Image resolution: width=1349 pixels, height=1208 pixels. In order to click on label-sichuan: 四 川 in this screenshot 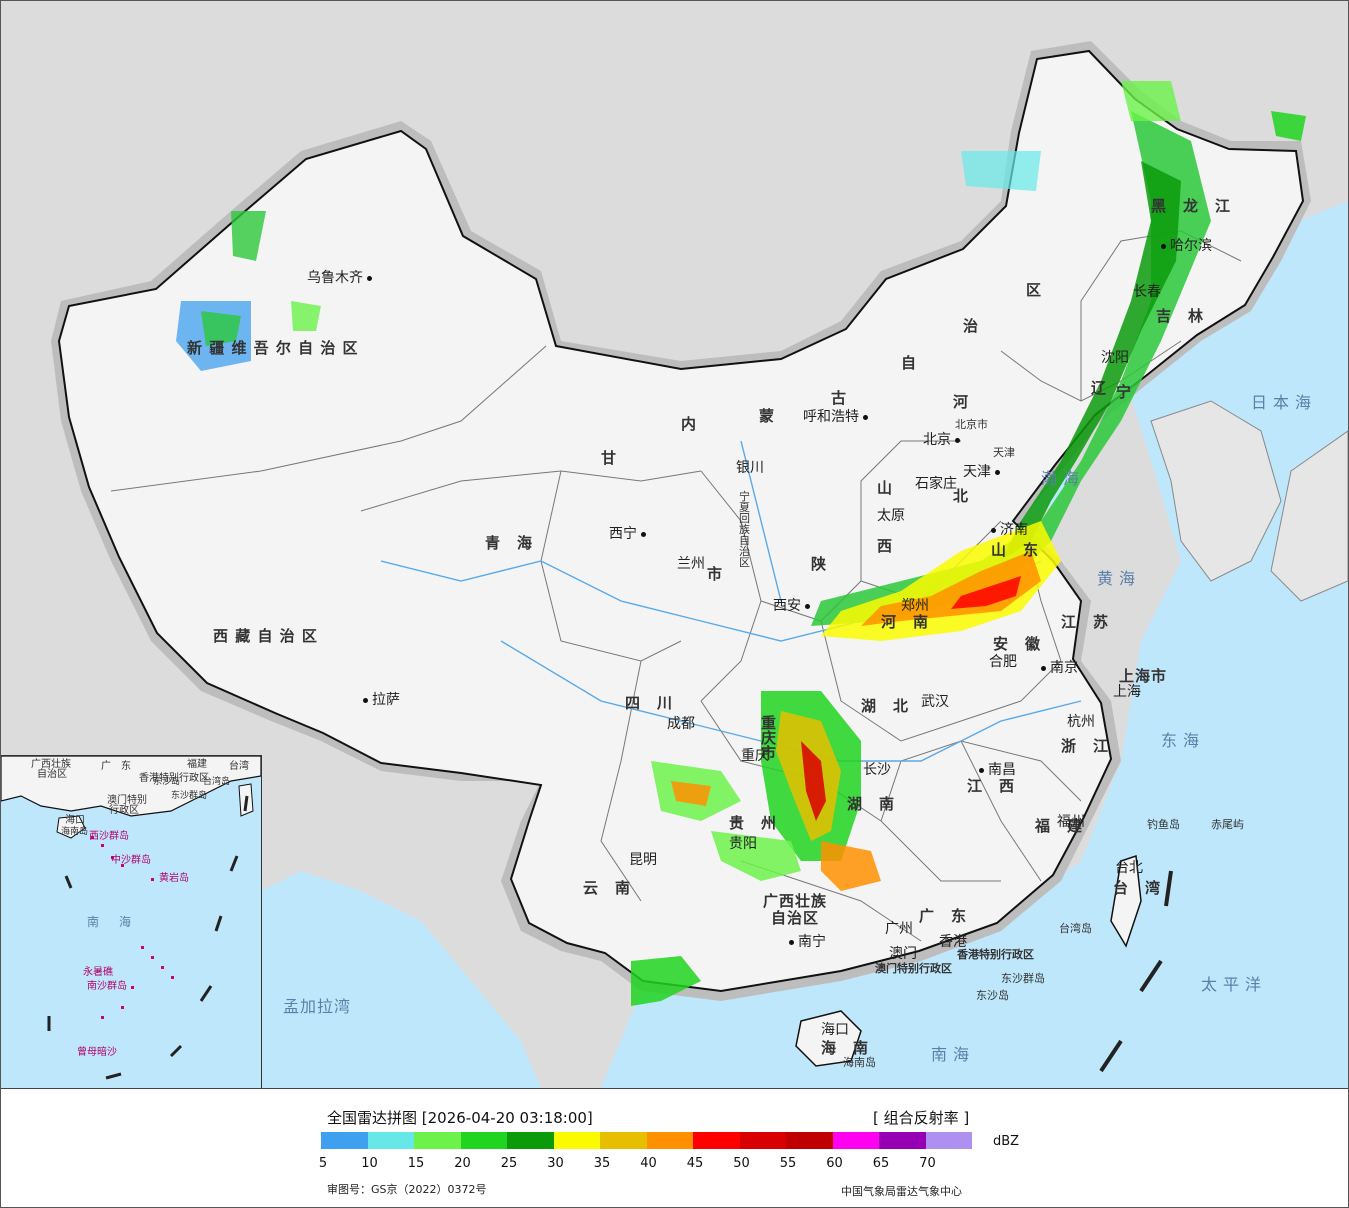, I will do `click(649, 703)`.